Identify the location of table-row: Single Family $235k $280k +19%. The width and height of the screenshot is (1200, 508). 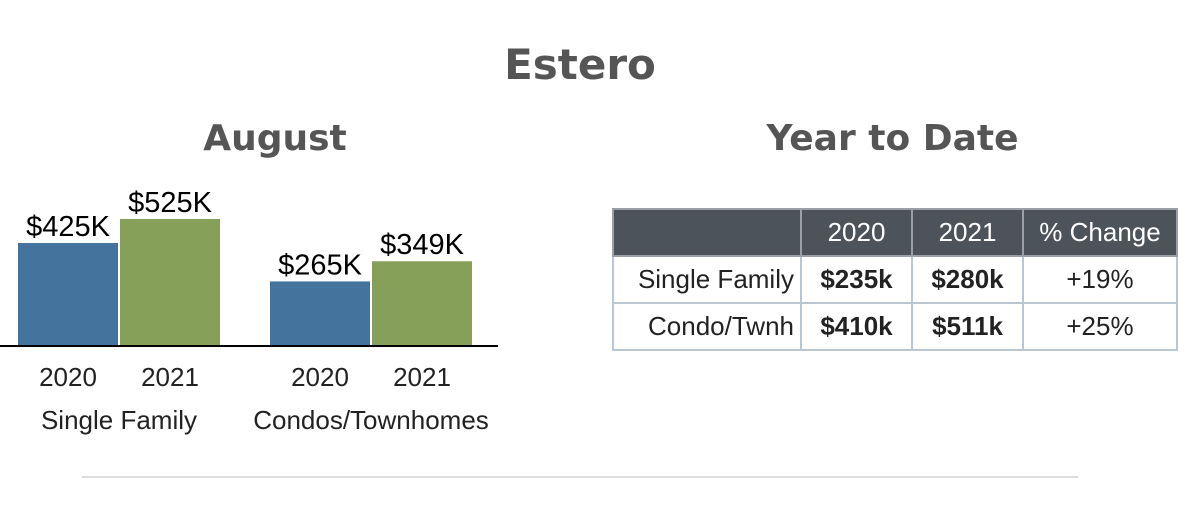
(895, 279).